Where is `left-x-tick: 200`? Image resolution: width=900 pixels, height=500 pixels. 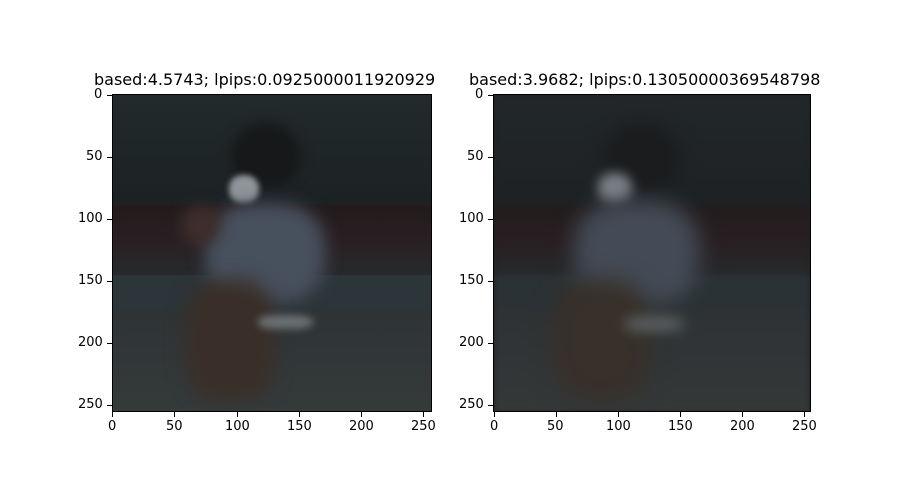
left-x-tick: 200 is located at coordinates (361, 426).